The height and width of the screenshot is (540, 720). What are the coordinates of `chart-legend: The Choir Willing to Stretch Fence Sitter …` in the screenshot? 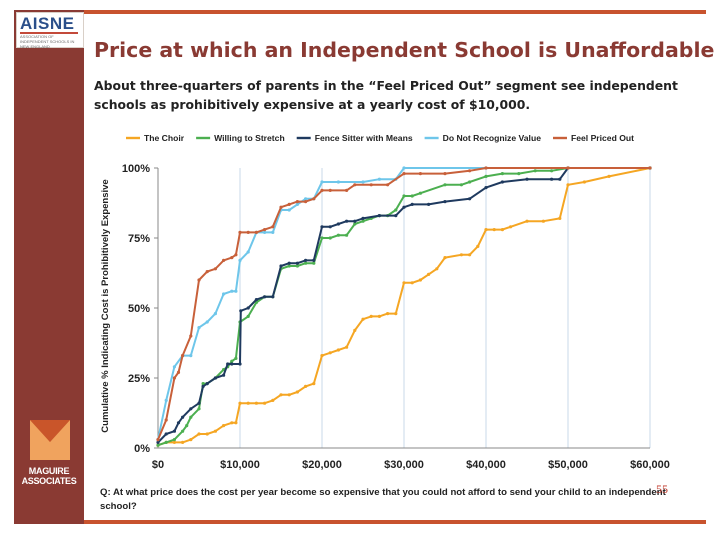 It's located at (380, 138).